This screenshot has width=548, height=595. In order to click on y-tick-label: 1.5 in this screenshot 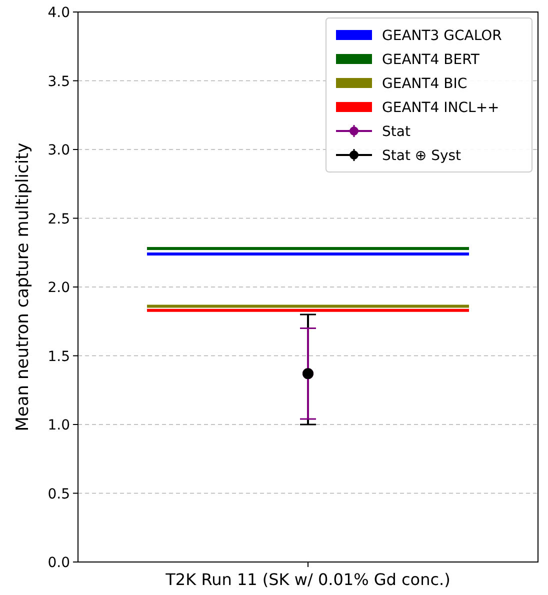, I will do `click(59, 356)`.